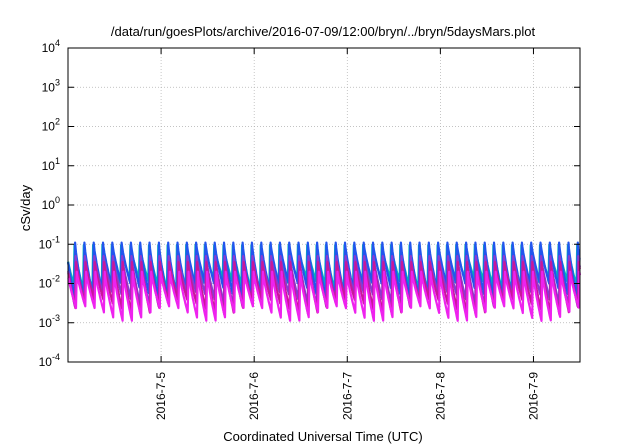 The width and height of the screenshot is (640, 448). Describe the element at coordinates (161, 396) in the screenshot. I see `x-tick-label: 2016-7-5` at that location.